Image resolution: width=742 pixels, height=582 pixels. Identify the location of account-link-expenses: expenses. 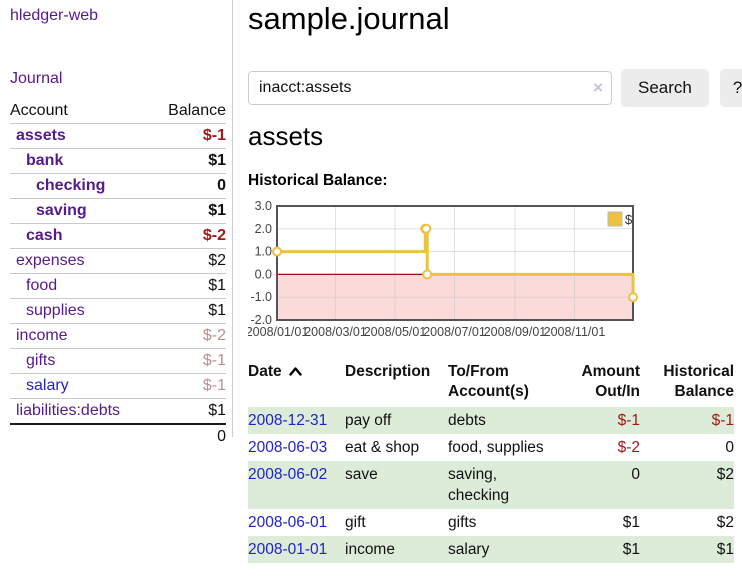
(50, 260).